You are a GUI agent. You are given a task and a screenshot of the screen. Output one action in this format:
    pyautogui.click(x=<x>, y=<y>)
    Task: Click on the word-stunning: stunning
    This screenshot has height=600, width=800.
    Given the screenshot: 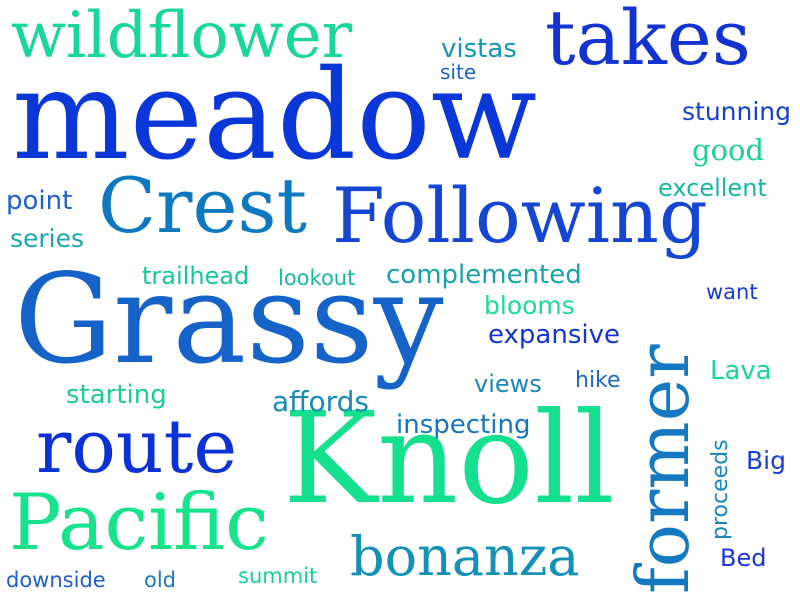 What is the action you would take?
    pyautogui.click(x=737, y=111)
    